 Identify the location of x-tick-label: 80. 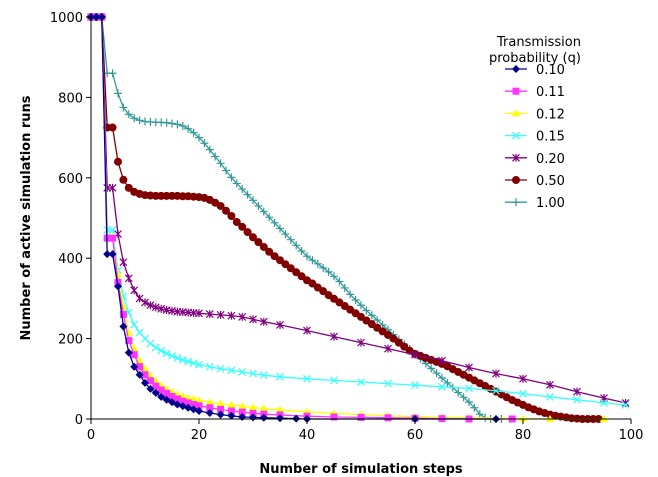
(523, 435).